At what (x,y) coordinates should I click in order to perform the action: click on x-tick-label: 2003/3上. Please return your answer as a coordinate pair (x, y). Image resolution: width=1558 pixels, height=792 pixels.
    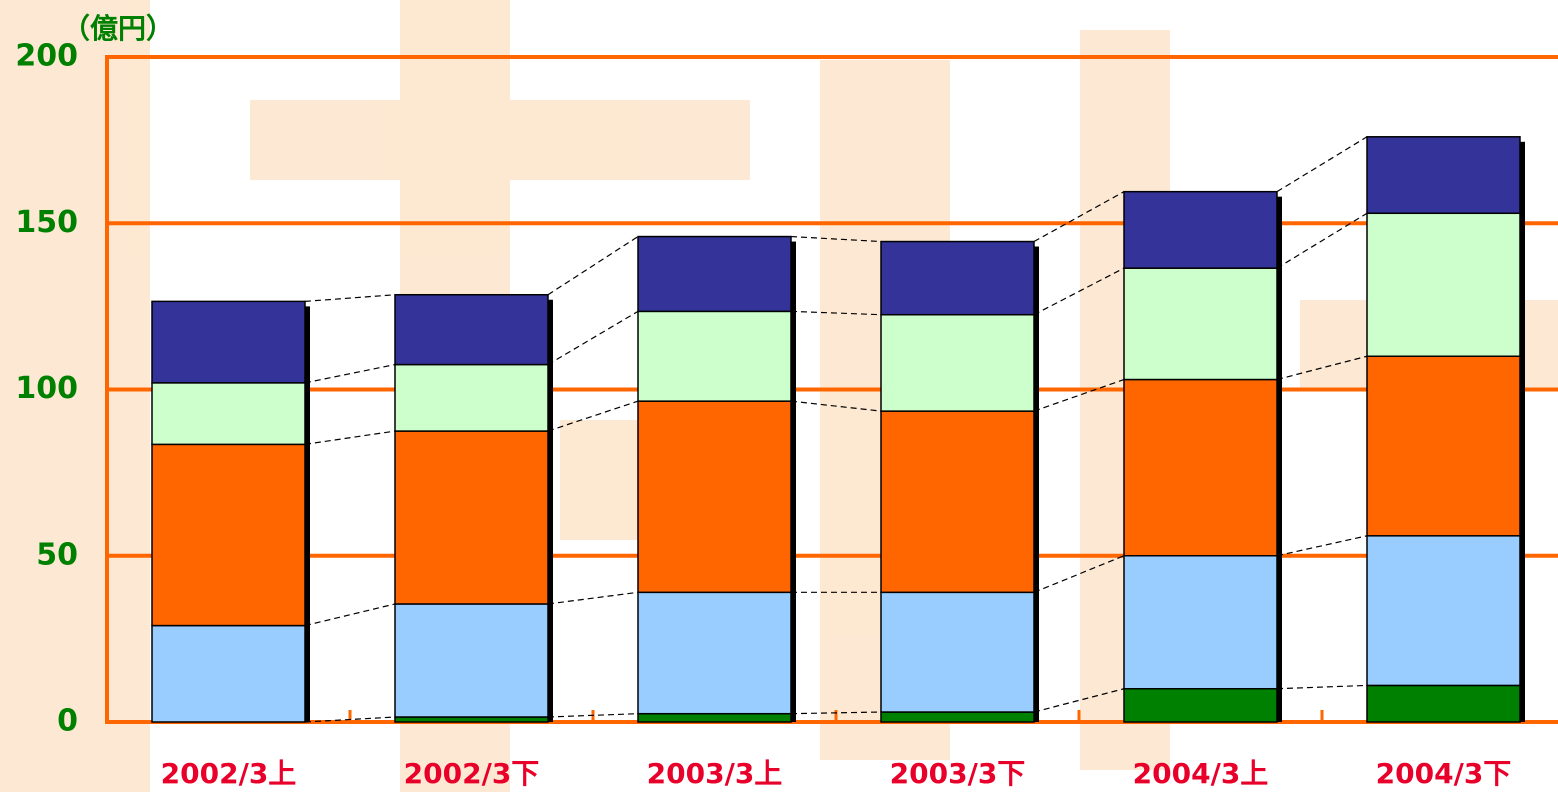
    Looking at the image, I should click on (715, 773).